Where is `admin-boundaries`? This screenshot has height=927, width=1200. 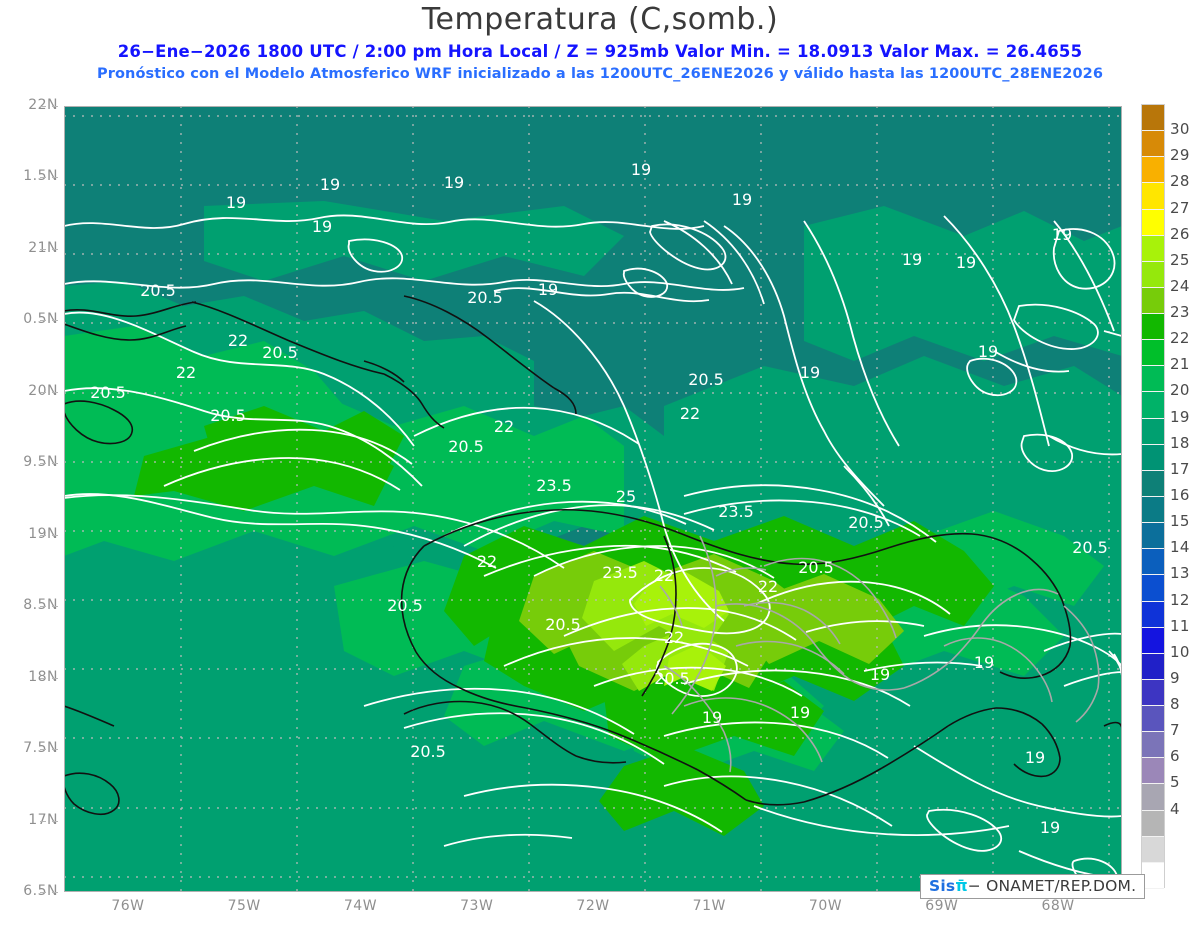 admin-boundaries is located at coordinates (879, 654).